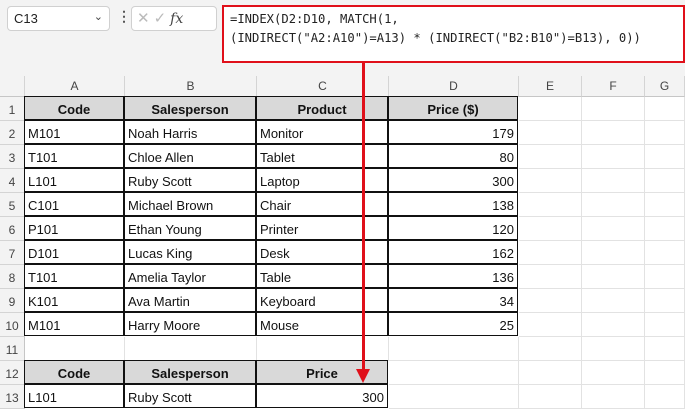 This screenshot has height=416, width=685. I want to click on table1-cell: Table, so click(322, 276).